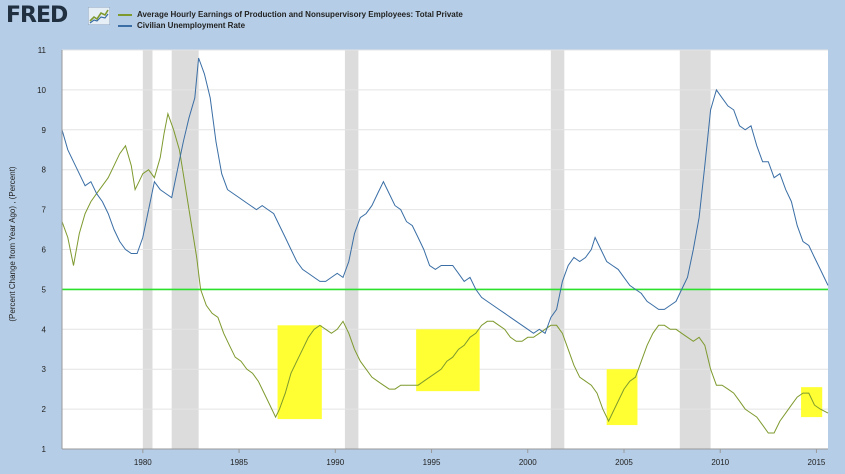  I want to click on legend-swatch-earnings, so click(125, 15).